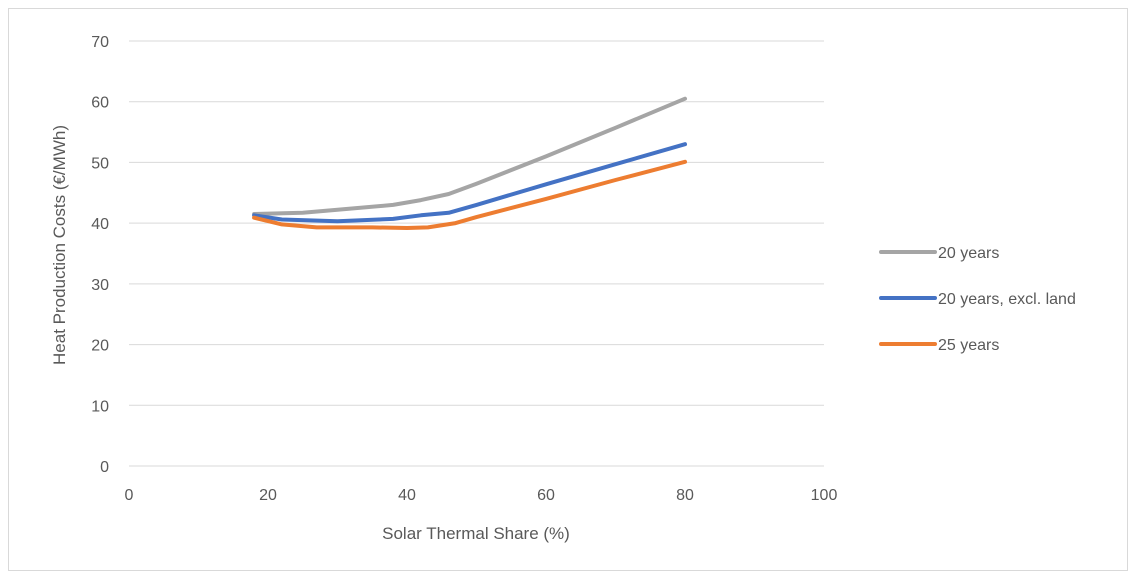  I want to click on y-tick-label: 30, so click(100, 285).